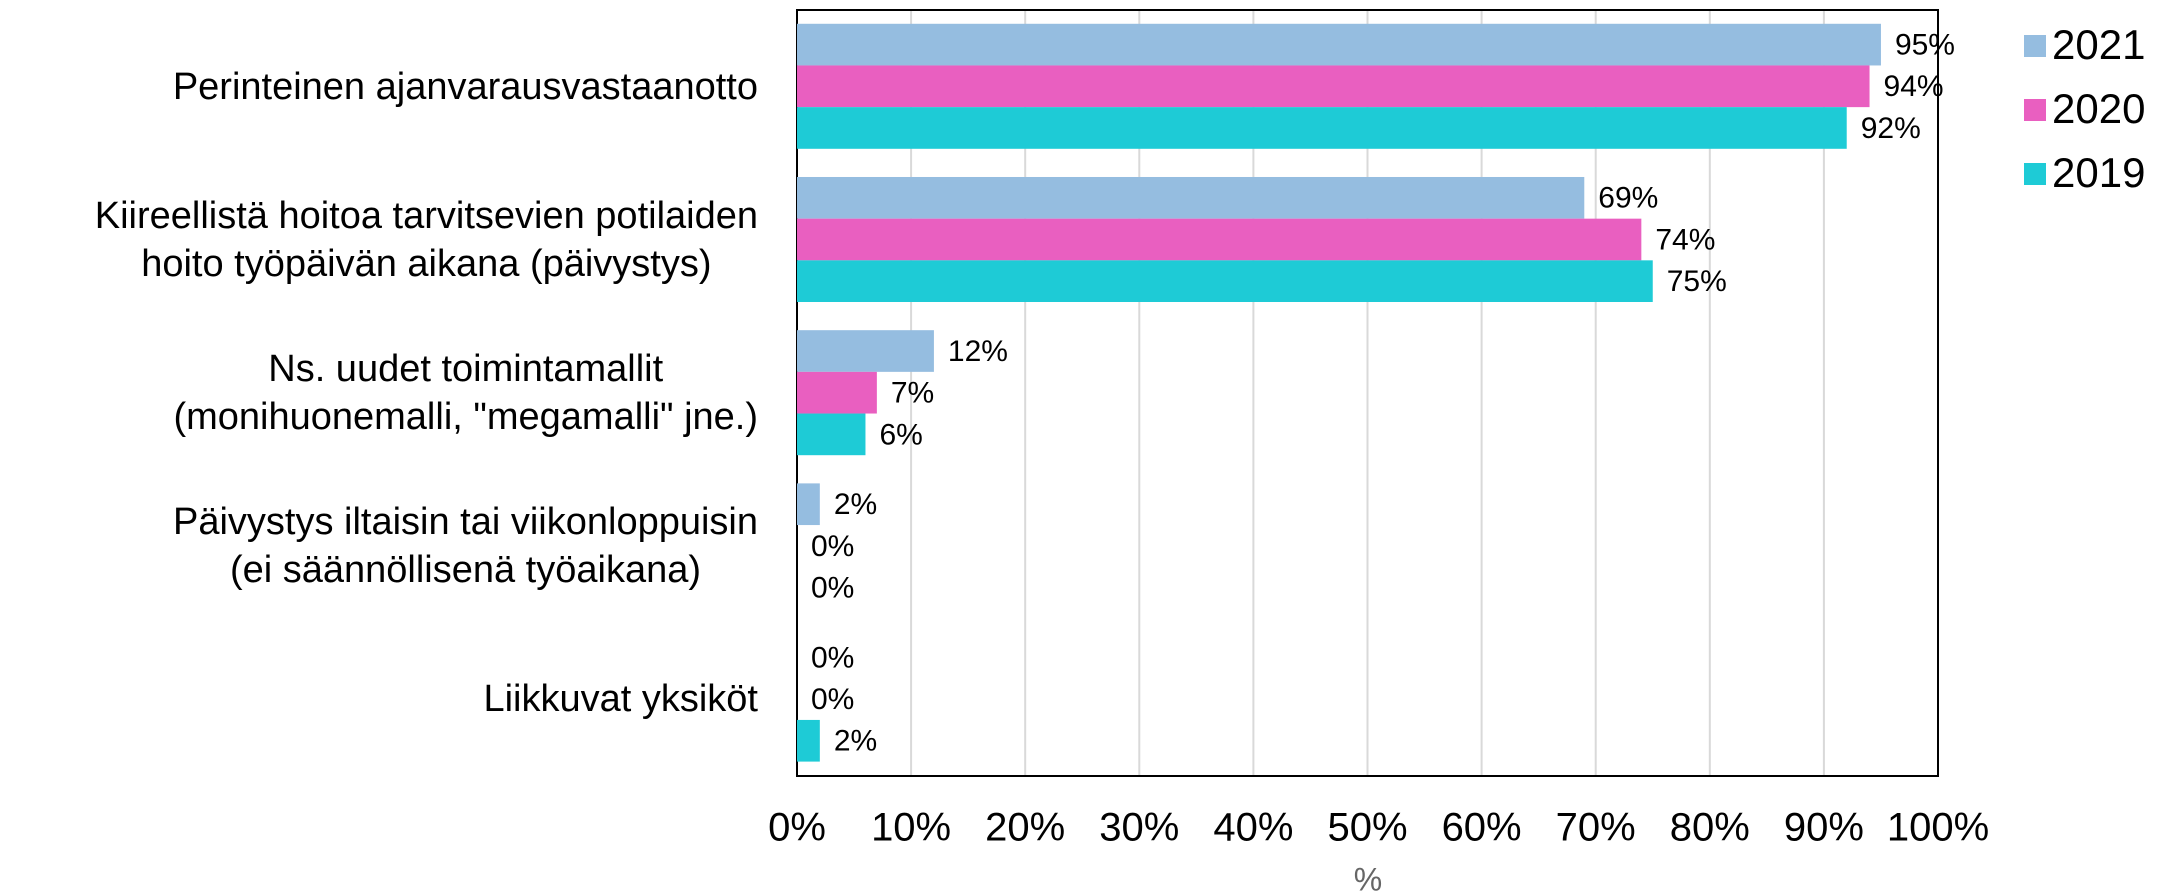 This screenshot has height=896, width=2174. I want to click on data-label: 92%, so click(1891, 128).